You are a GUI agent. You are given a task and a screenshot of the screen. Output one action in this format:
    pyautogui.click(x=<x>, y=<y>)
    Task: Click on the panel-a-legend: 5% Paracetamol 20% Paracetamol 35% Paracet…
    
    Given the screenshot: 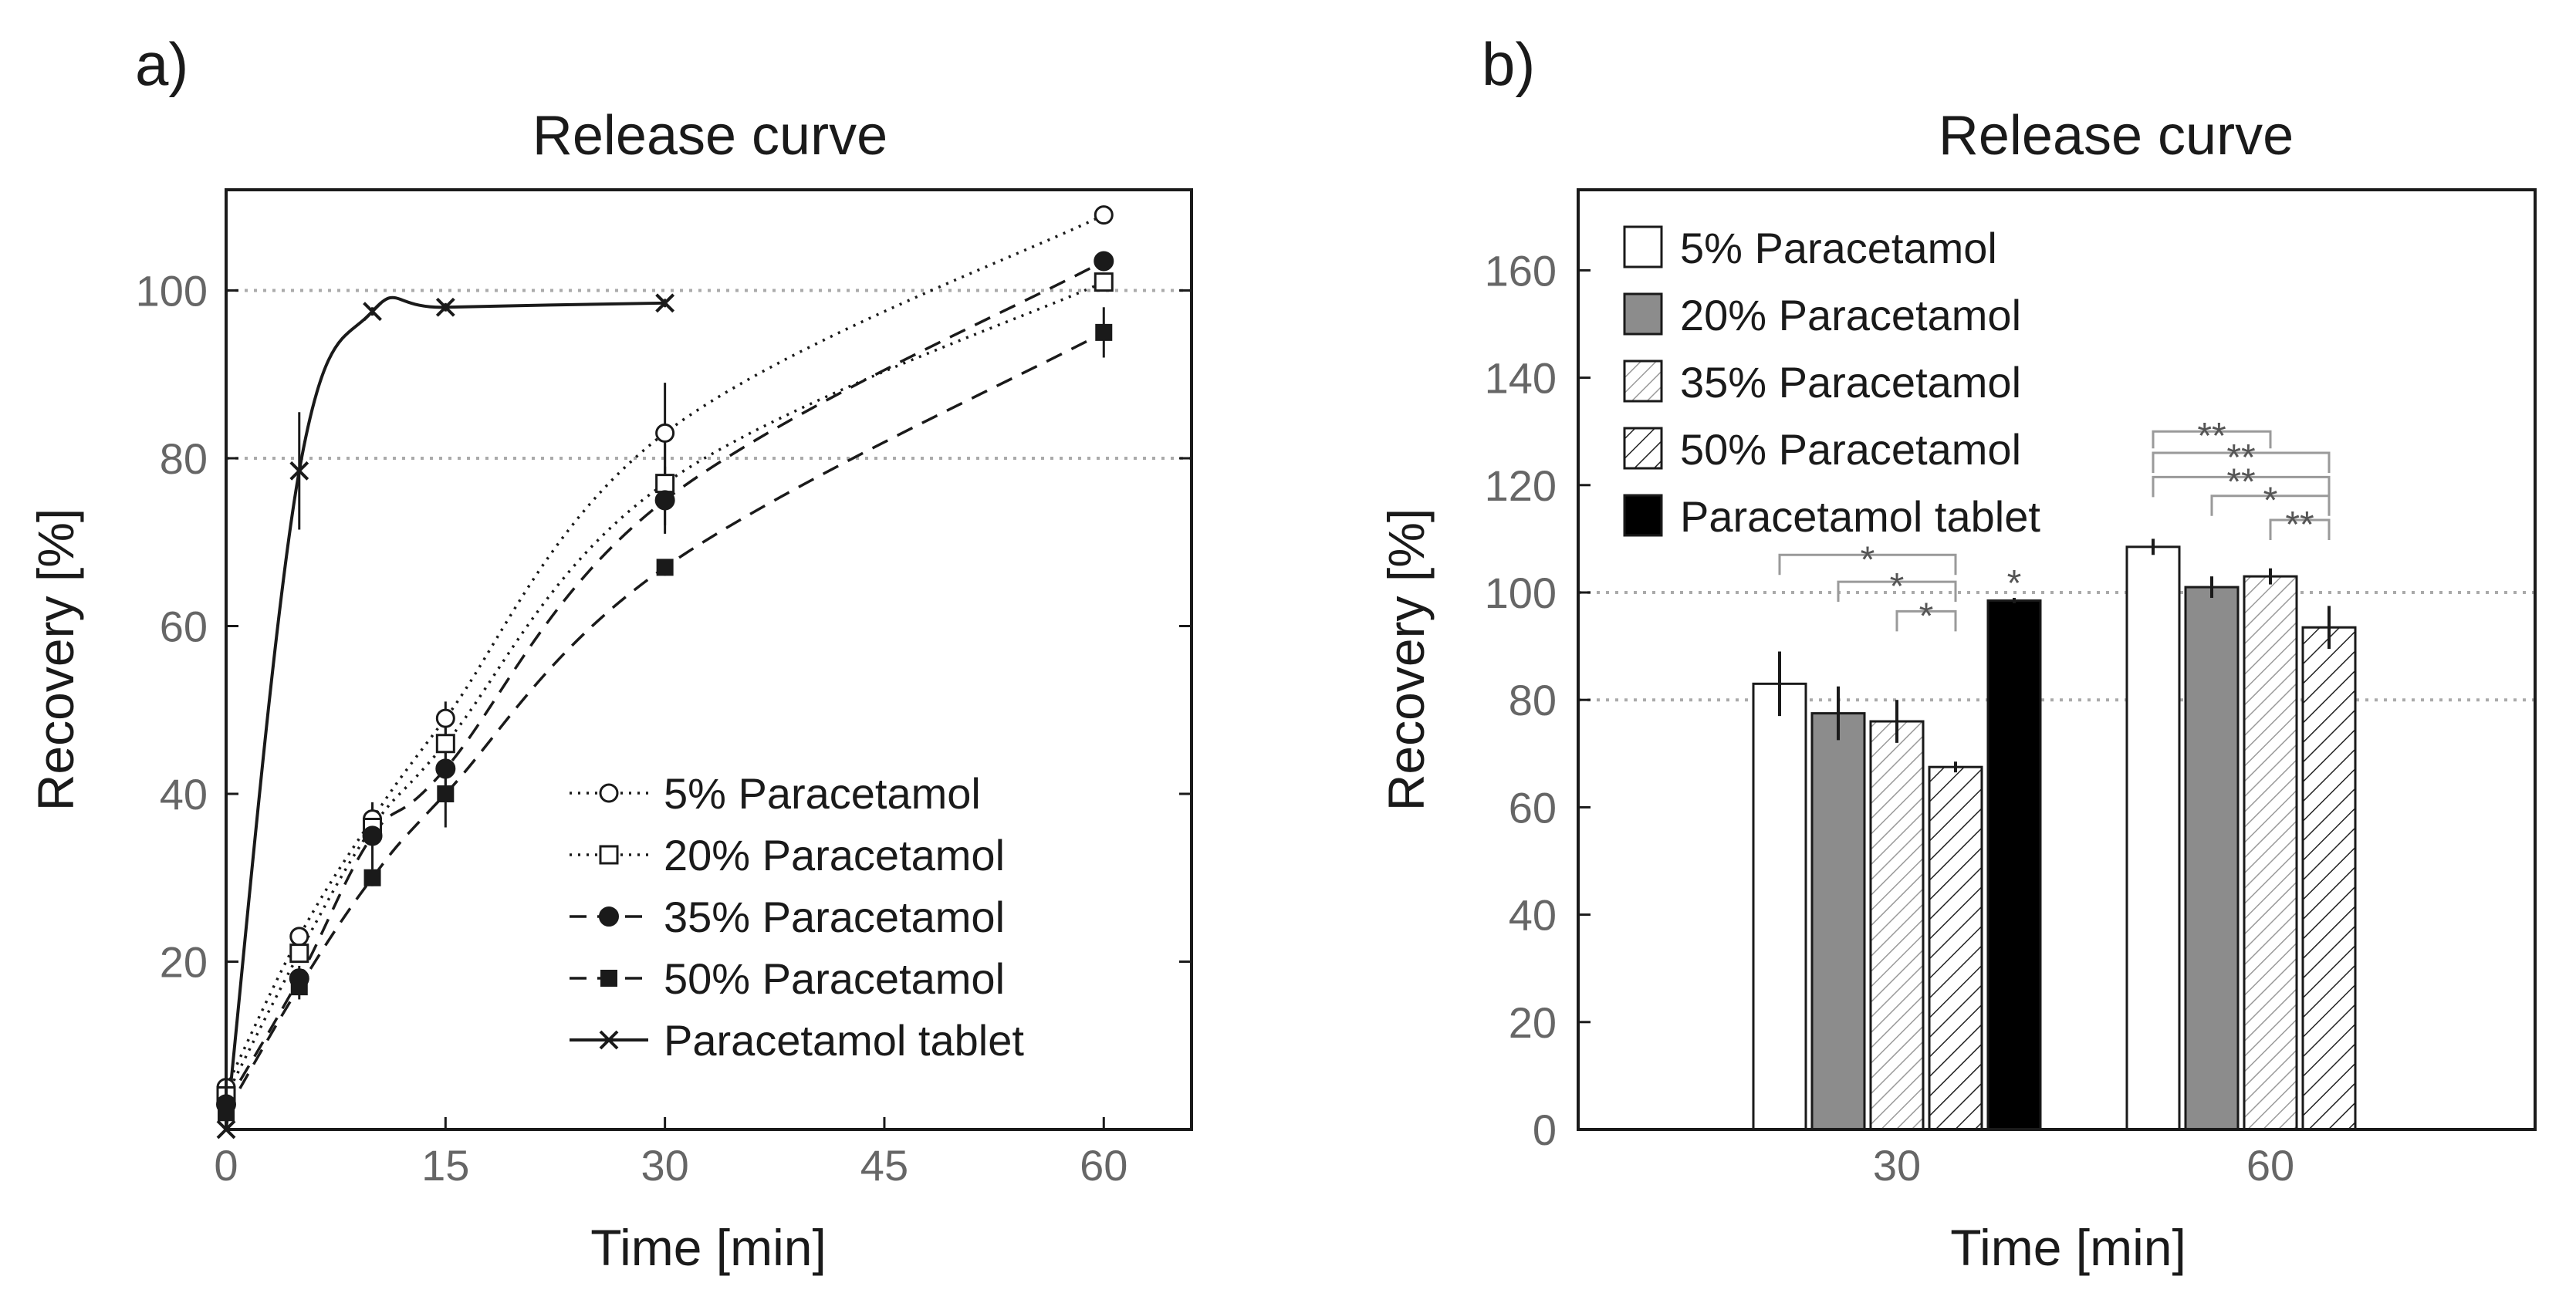 What is the action you would take?
    pyautogui.click(x=797, y=917)
    